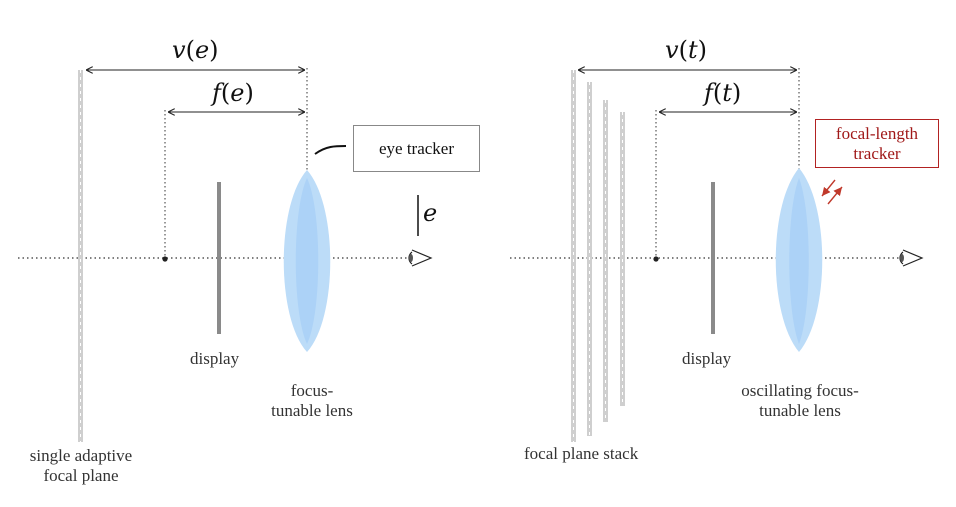 The width and height of the screenshot is (956, 507). I want to click on double-arrow-icon, so click(832, 192).